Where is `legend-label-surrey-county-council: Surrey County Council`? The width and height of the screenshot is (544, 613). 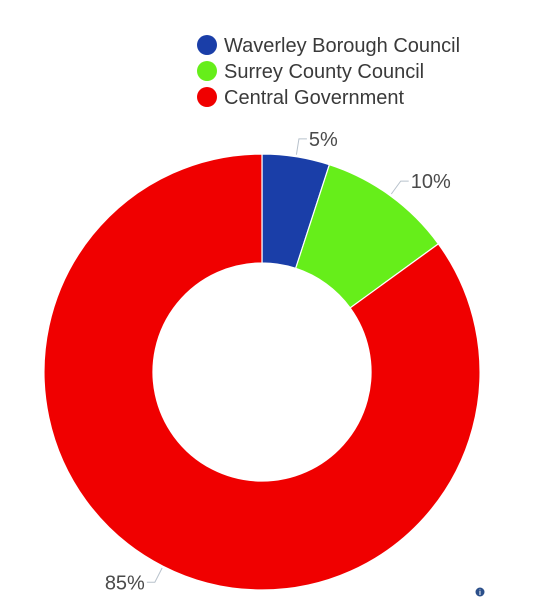 legend-label-surrey-county-council: Surrey County Council is located at coordinates (324, 72).